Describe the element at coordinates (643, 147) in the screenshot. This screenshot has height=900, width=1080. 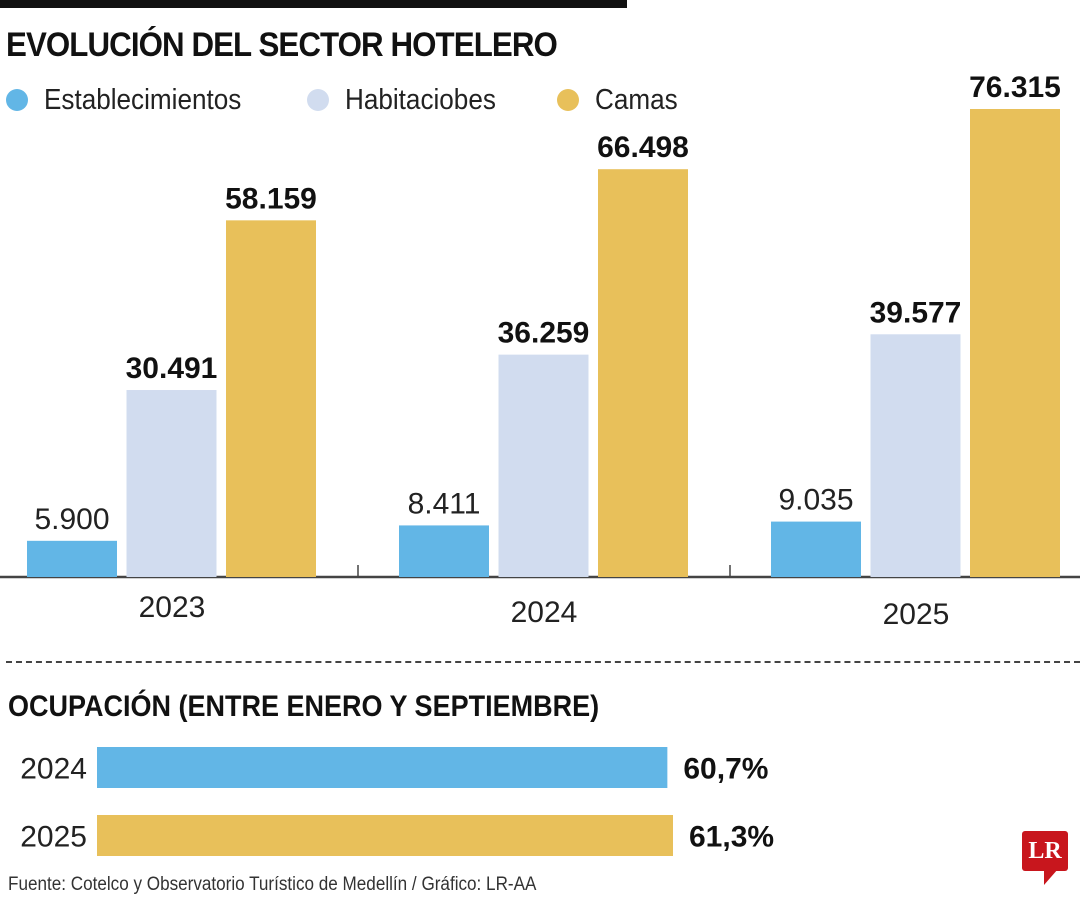
I see `data-label: 66.498` at that location.